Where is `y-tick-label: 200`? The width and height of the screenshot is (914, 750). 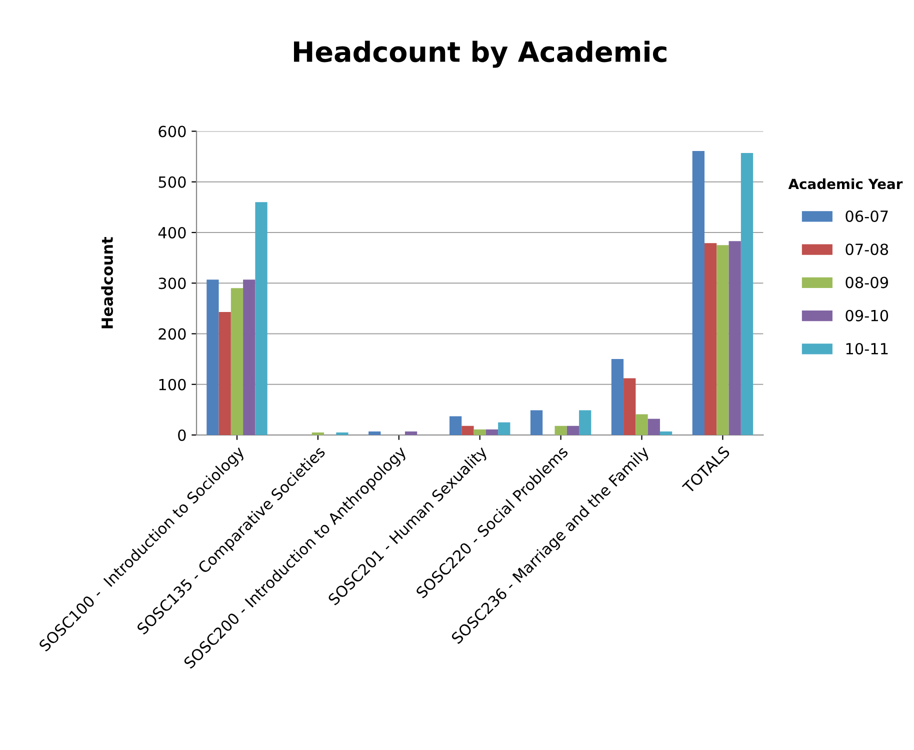 y-tick-label: 200 is located at coordinates (172, 334).